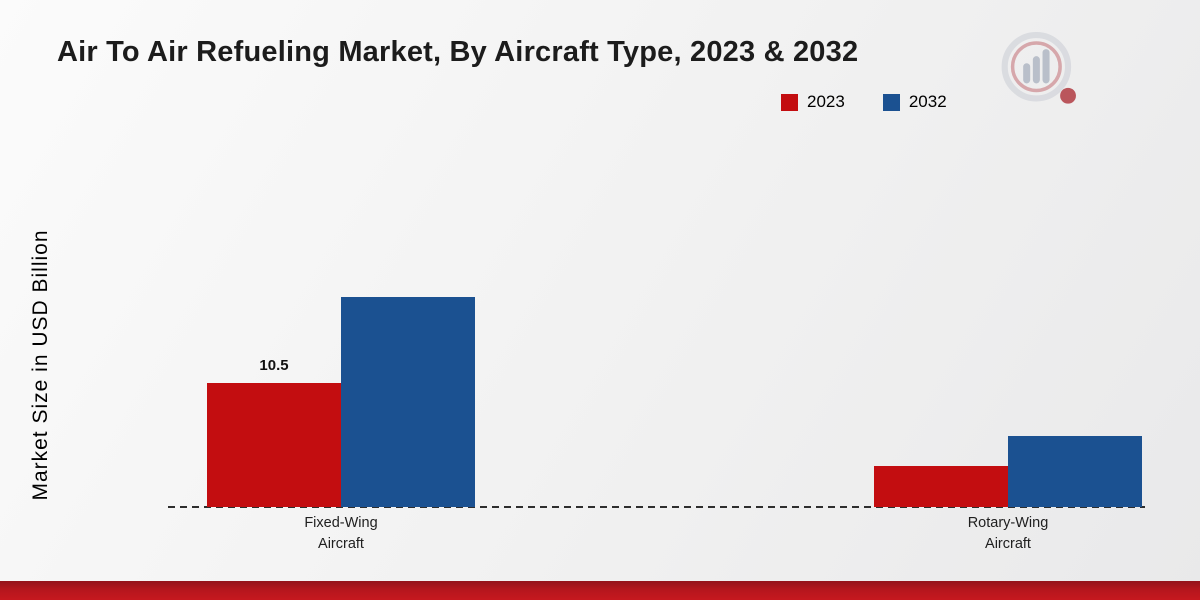 This screenshot has width=1200, height=600. Describe the element at coordinates (891, 102) in the screenshot. I see `legend-swatch-2032` at that location.